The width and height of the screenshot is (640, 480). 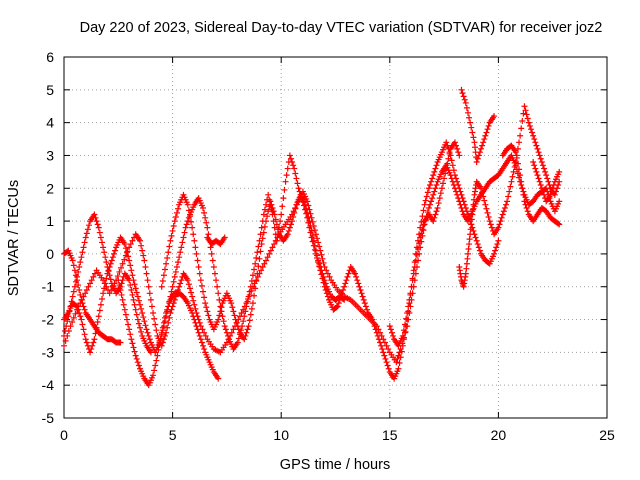 I want to click on y-tick-label: -5, so click(x=48, y=418).